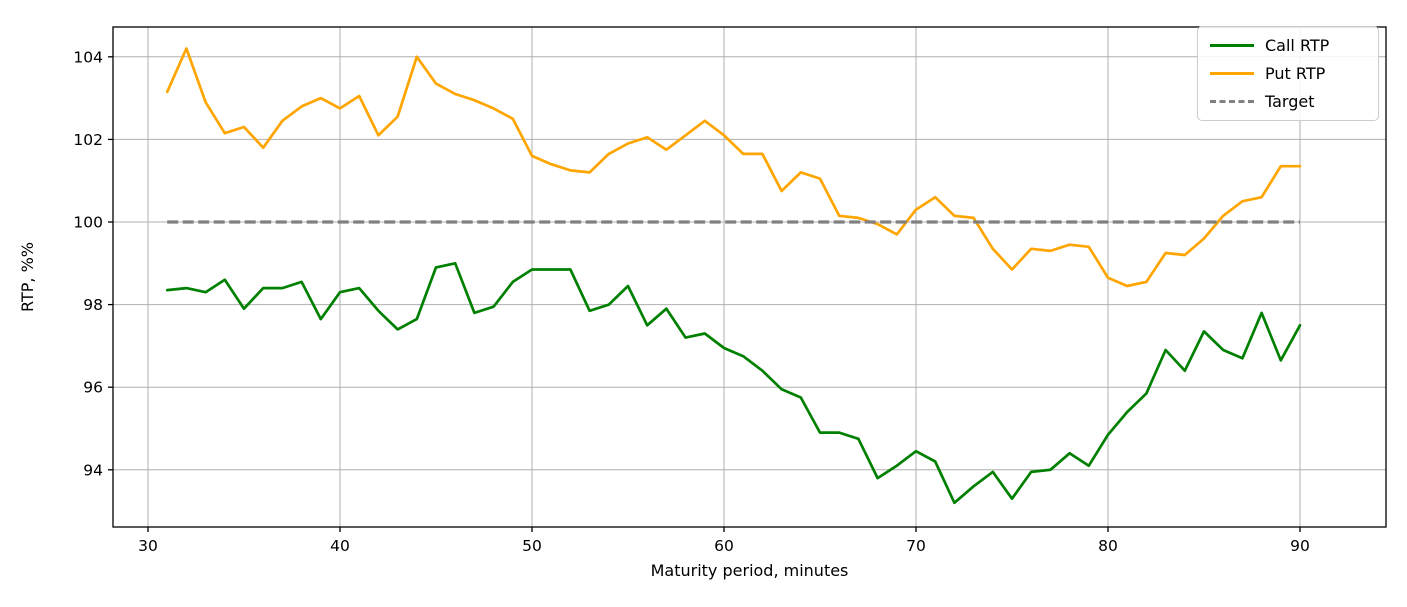 This screenshot has width=1407, height=607. I want to click on put-rtp-line-sample-icon, so click(1232, 73).